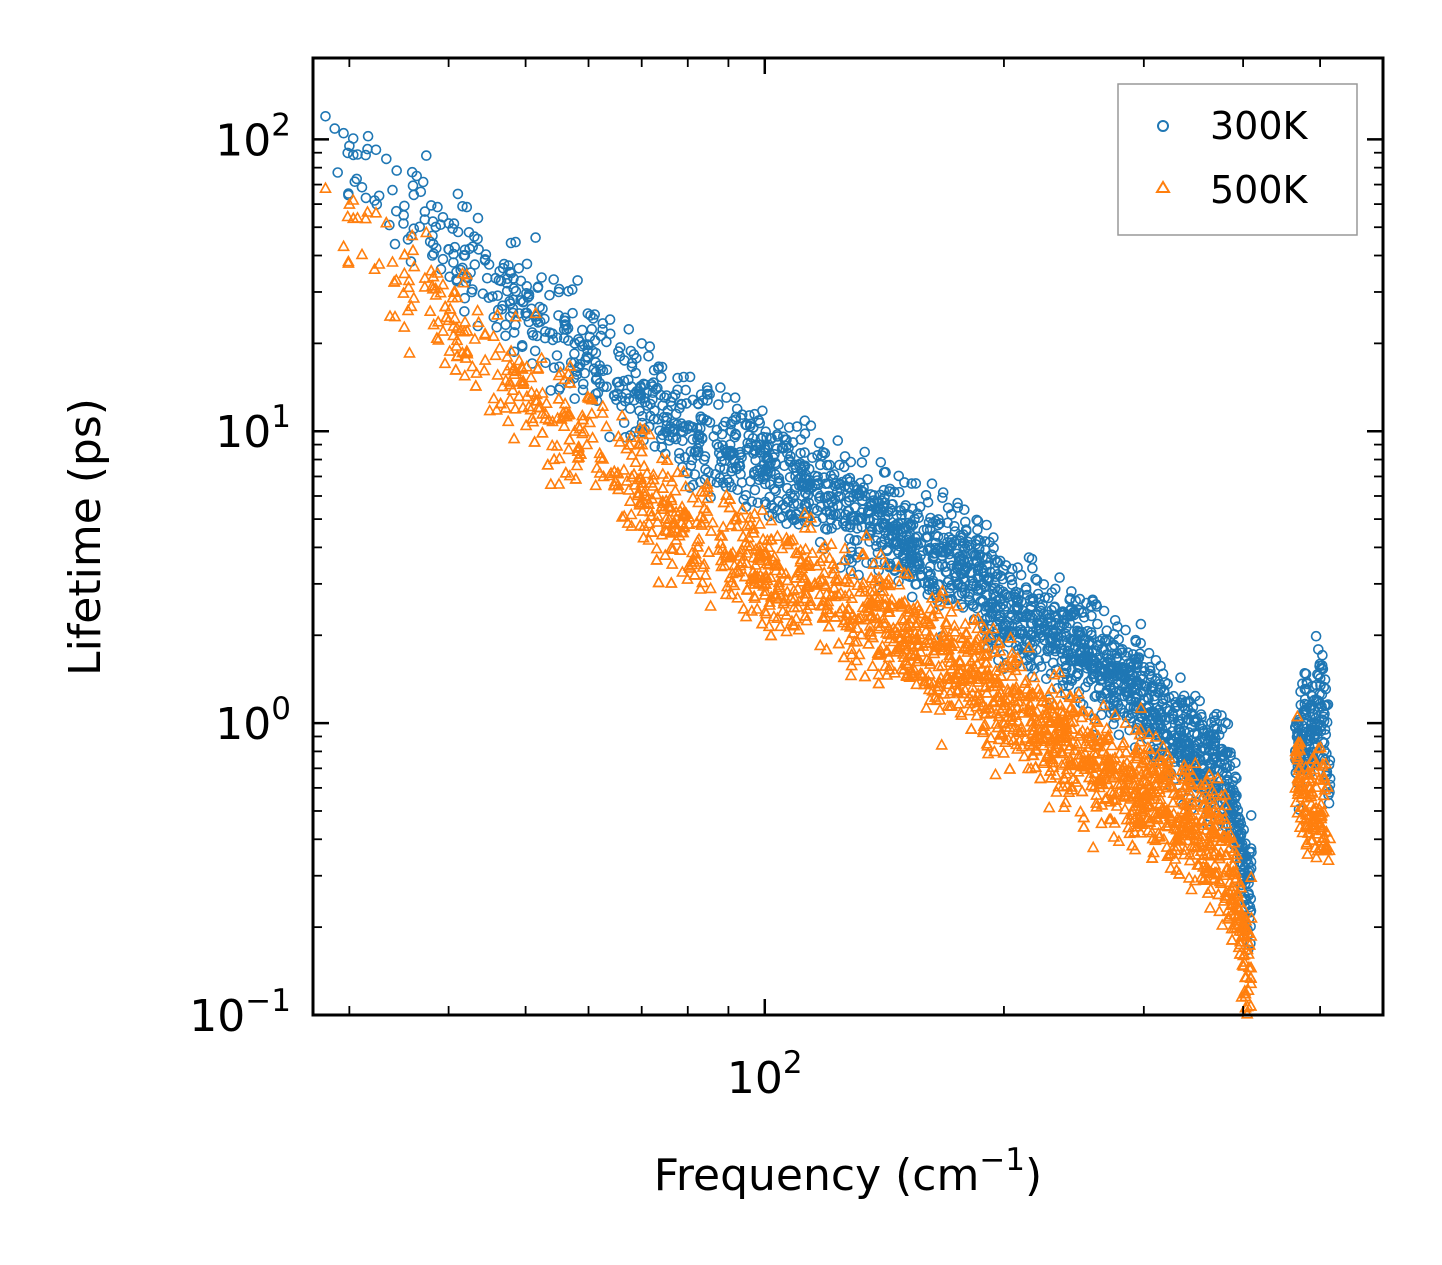 Image resolution: width=1442 pixels, height=1265 pixels. Describe the element at coordinates (253, 428) in the screenshot. I see `y-tick-label-10: 10¹` at that location.